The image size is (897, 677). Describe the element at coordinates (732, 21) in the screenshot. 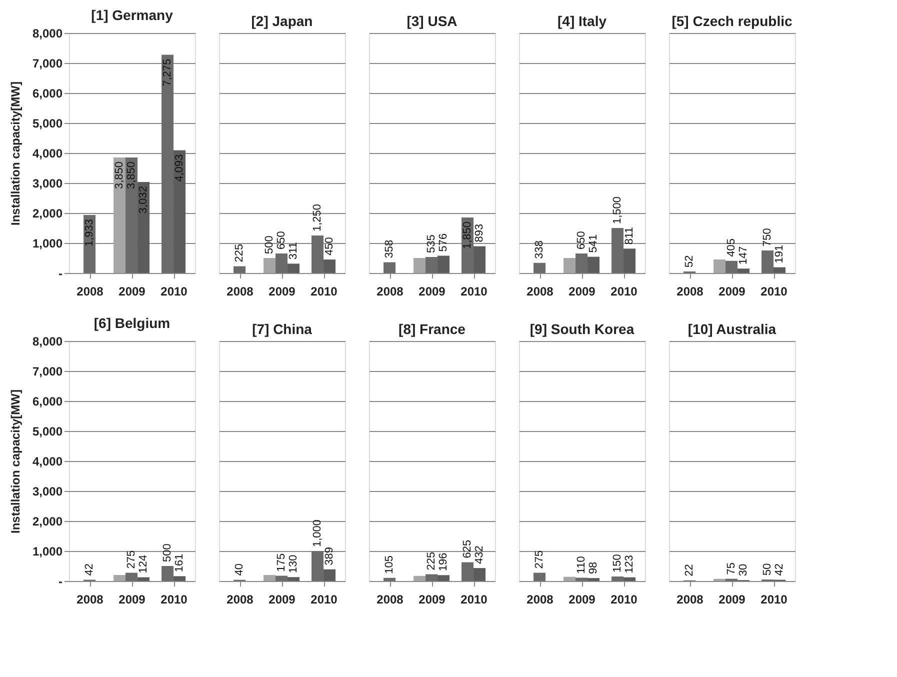

I see `chart-title: [5] Czech republic` at that location.